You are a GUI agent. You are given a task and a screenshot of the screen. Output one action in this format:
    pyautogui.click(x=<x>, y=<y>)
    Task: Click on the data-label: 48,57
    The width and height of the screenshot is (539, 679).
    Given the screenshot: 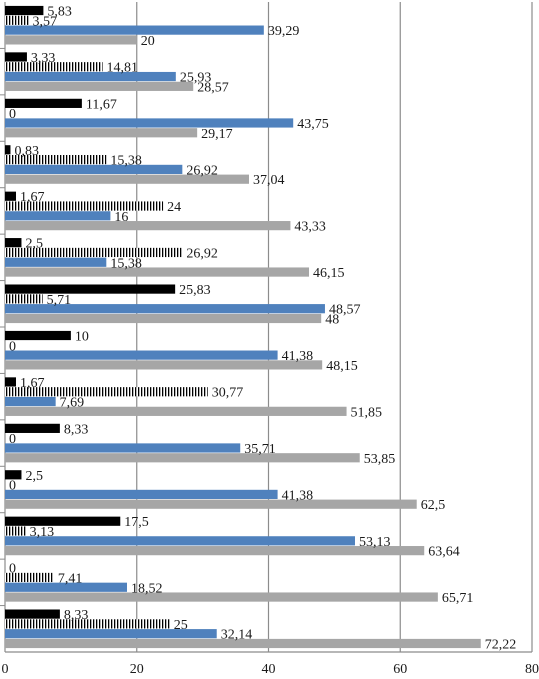 What is the action you would take?
    pyautogui.click(x=345, y=310)
    